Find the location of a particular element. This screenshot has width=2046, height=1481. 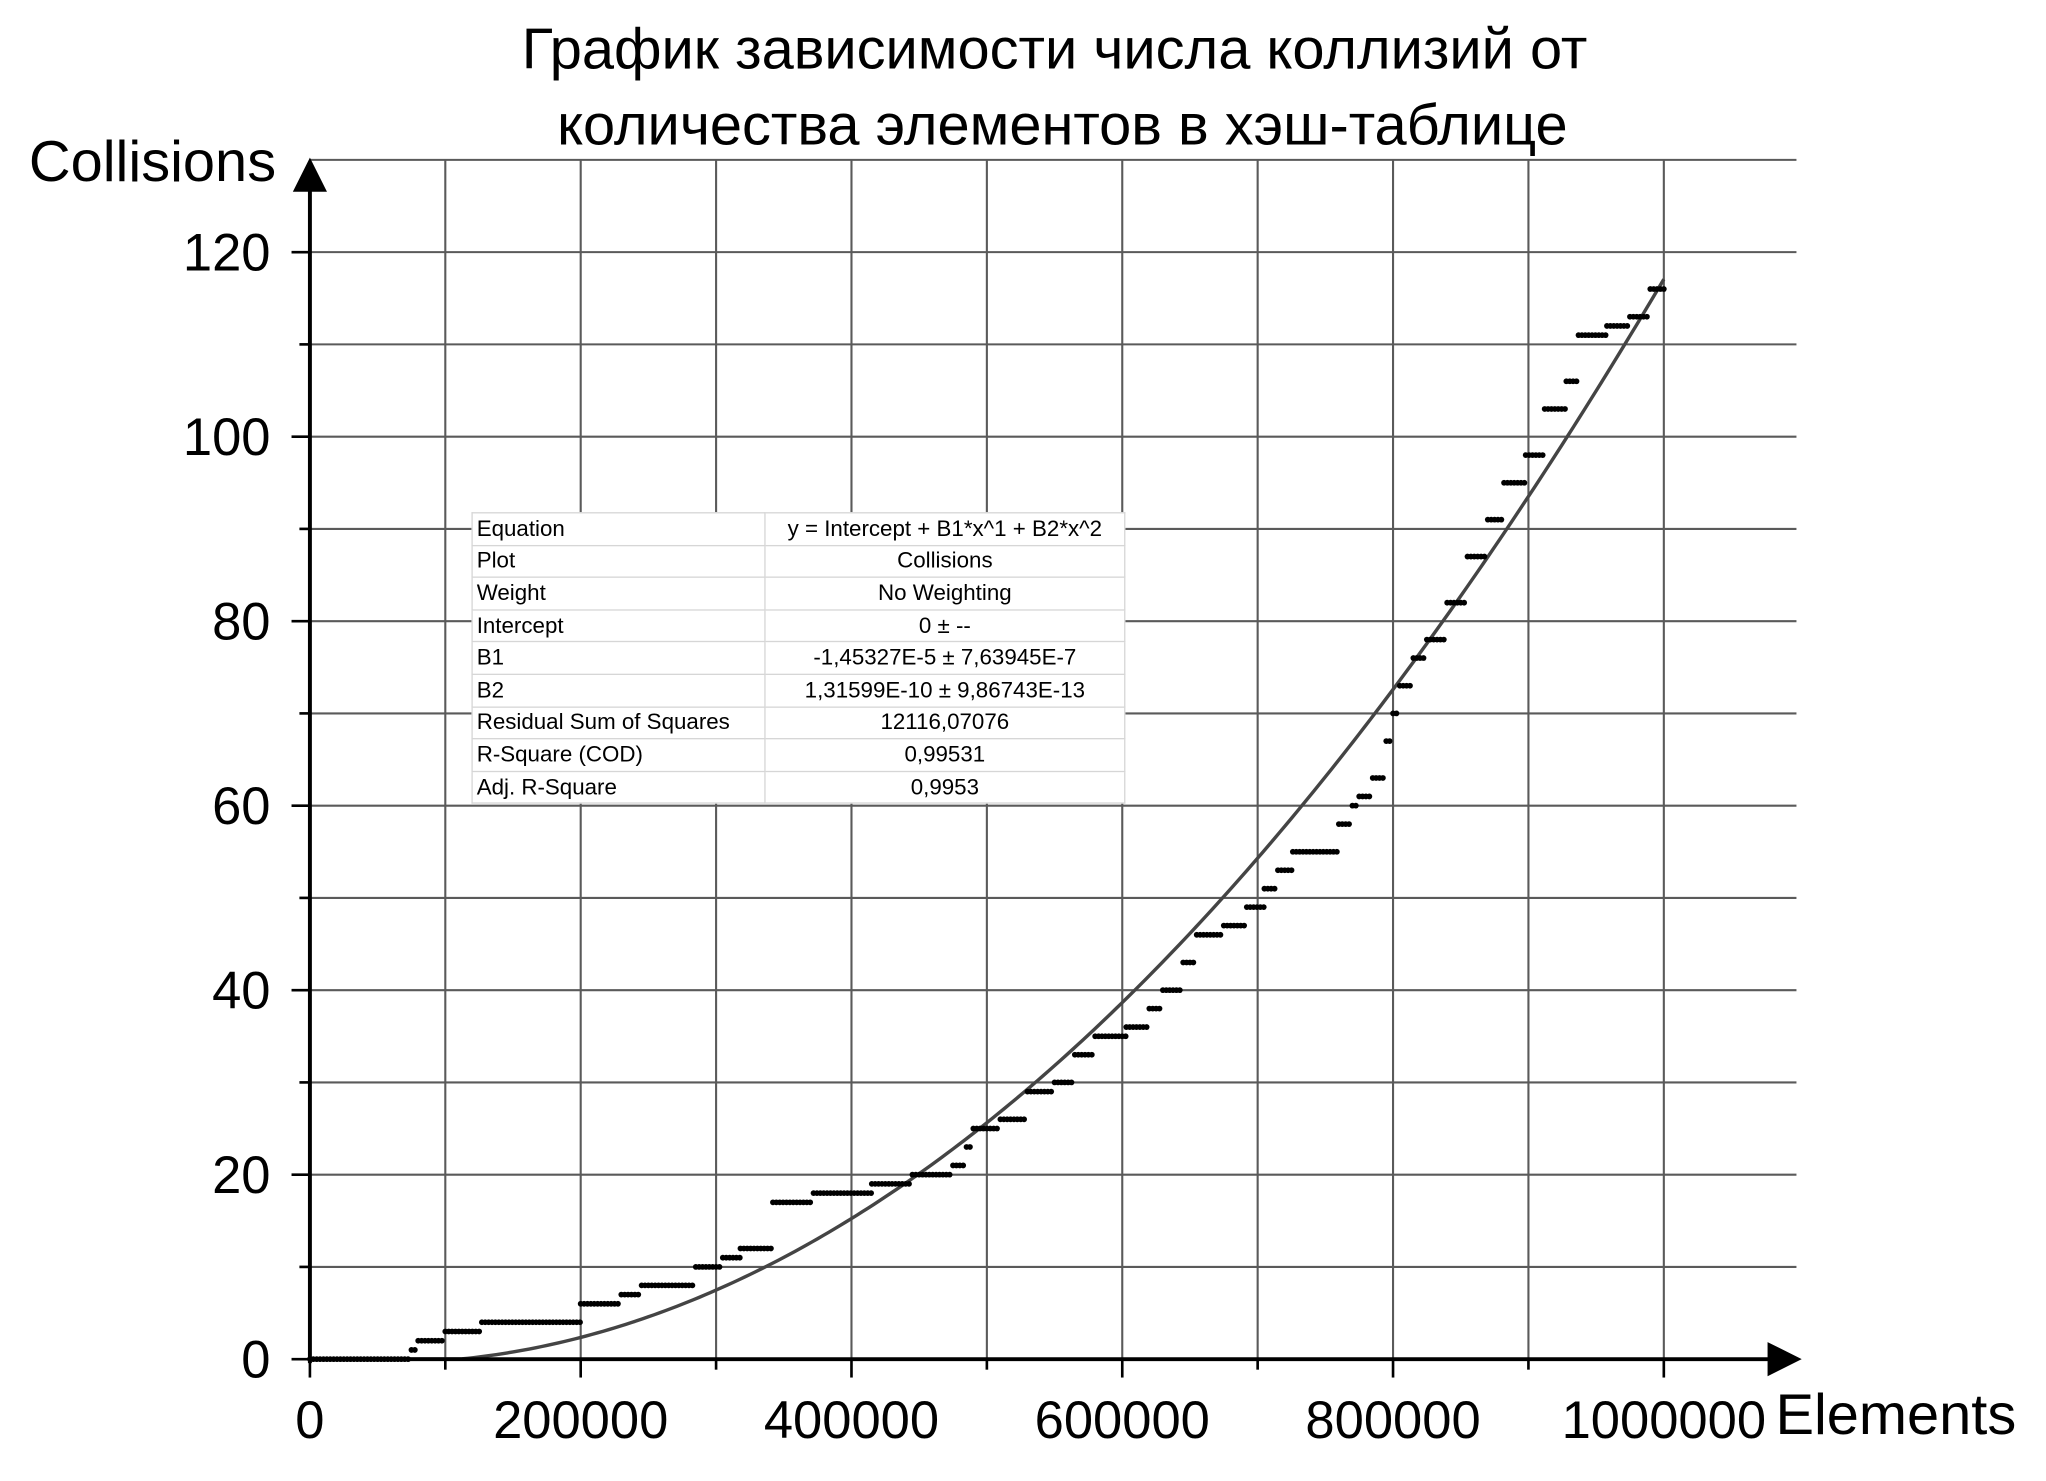

x-tick-label: 400000 is located at coordinates (851, 1420).